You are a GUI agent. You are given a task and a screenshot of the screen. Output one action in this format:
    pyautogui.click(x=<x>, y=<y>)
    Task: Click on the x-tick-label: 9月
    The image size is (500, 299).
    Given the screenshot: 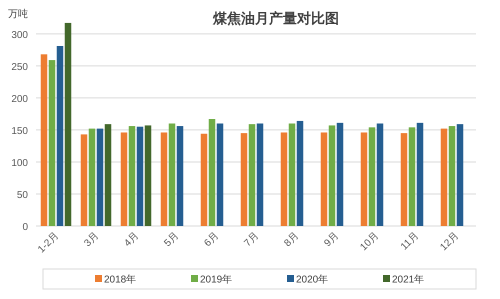 What is the action you would take?
    pyautogui.click(x=332, y=240)
    